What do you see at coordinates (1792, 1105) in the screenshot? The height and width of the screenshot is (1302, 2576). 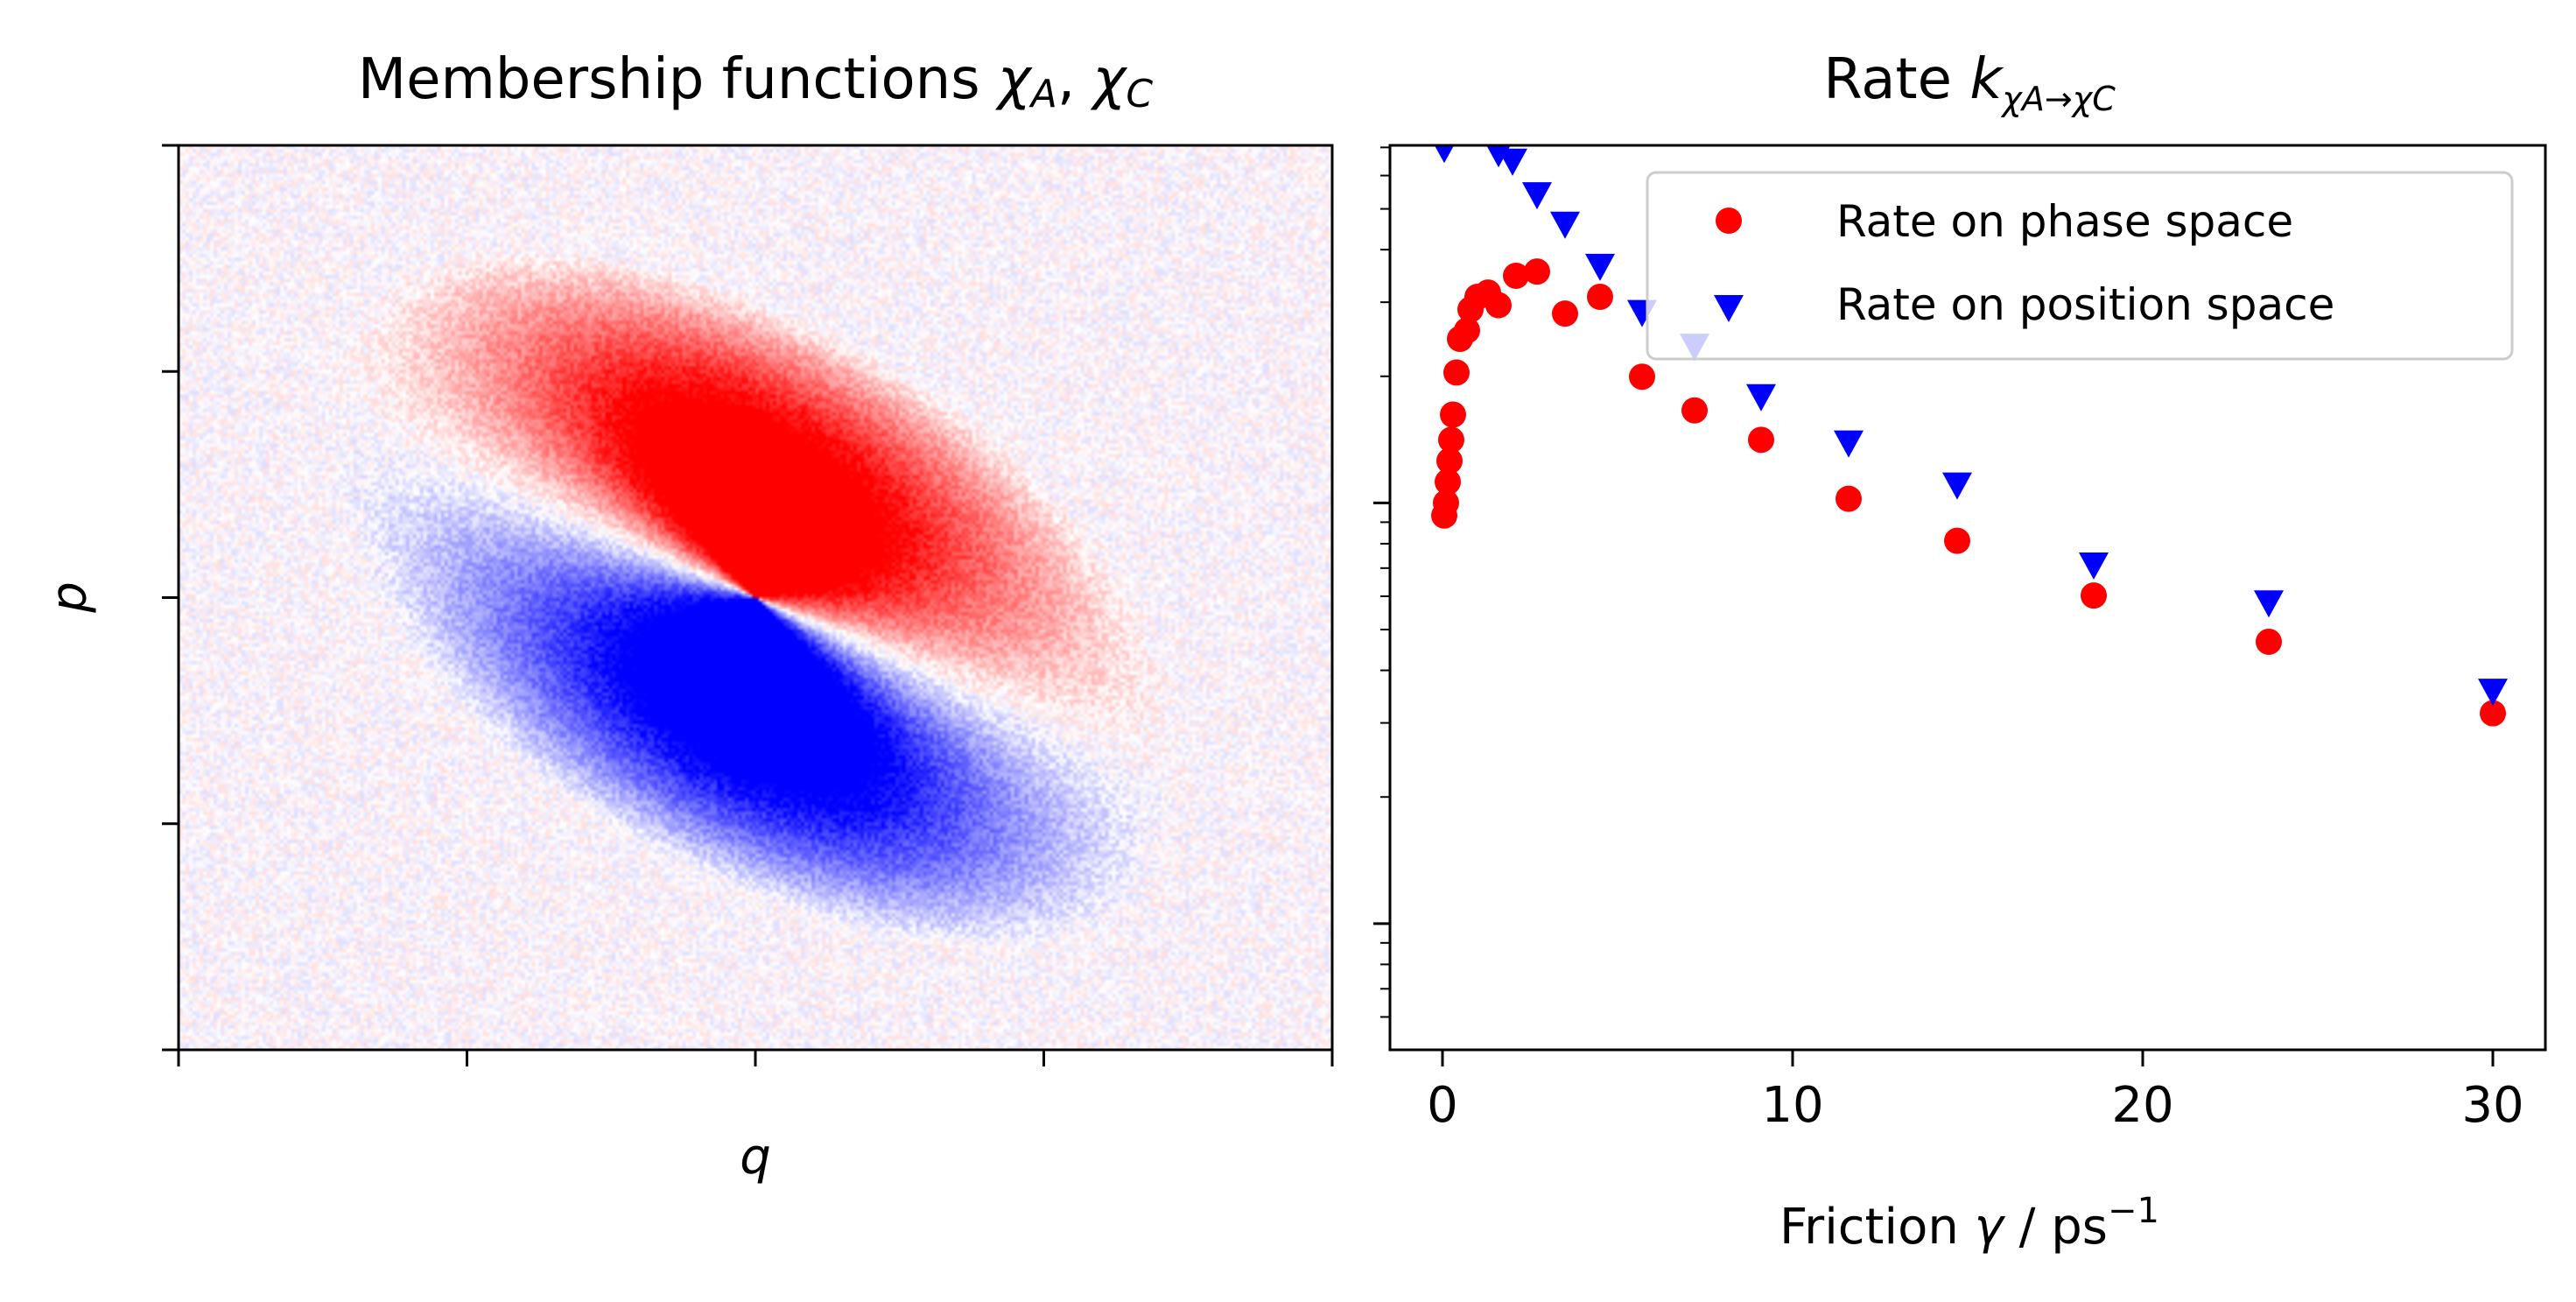 I see `right-xtick-label: 10` at bounding box center [1792, 1105].